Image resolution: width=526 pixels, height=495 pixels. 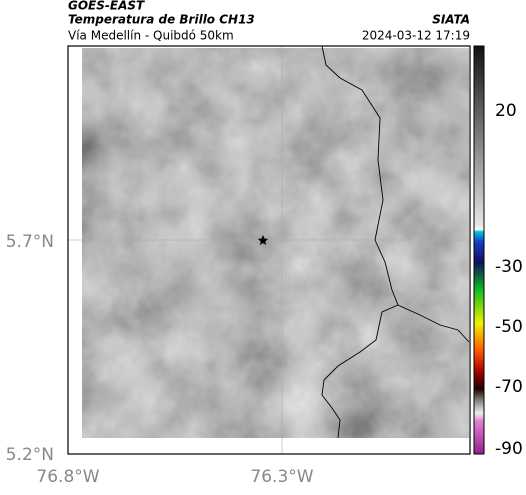 I want to click on datetime: 2024-03-12 17:19, so click(x=416, y=36).